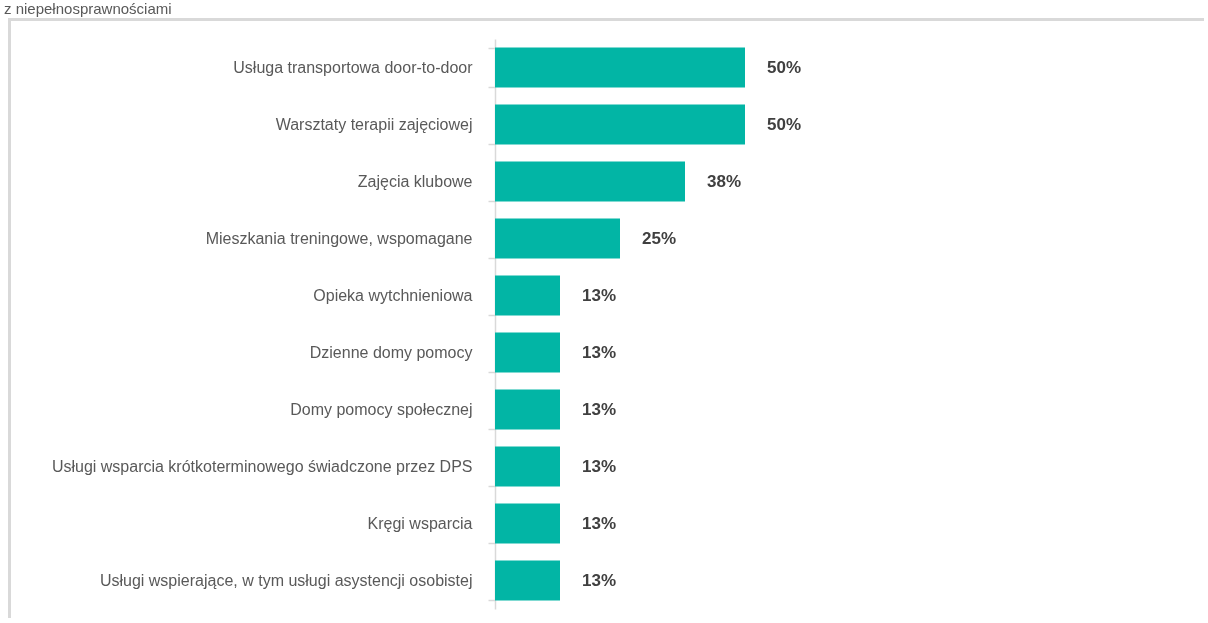  Describe the element at coordinates (724, 181) in the screenshot. I see `data-label: 38%` at that location.